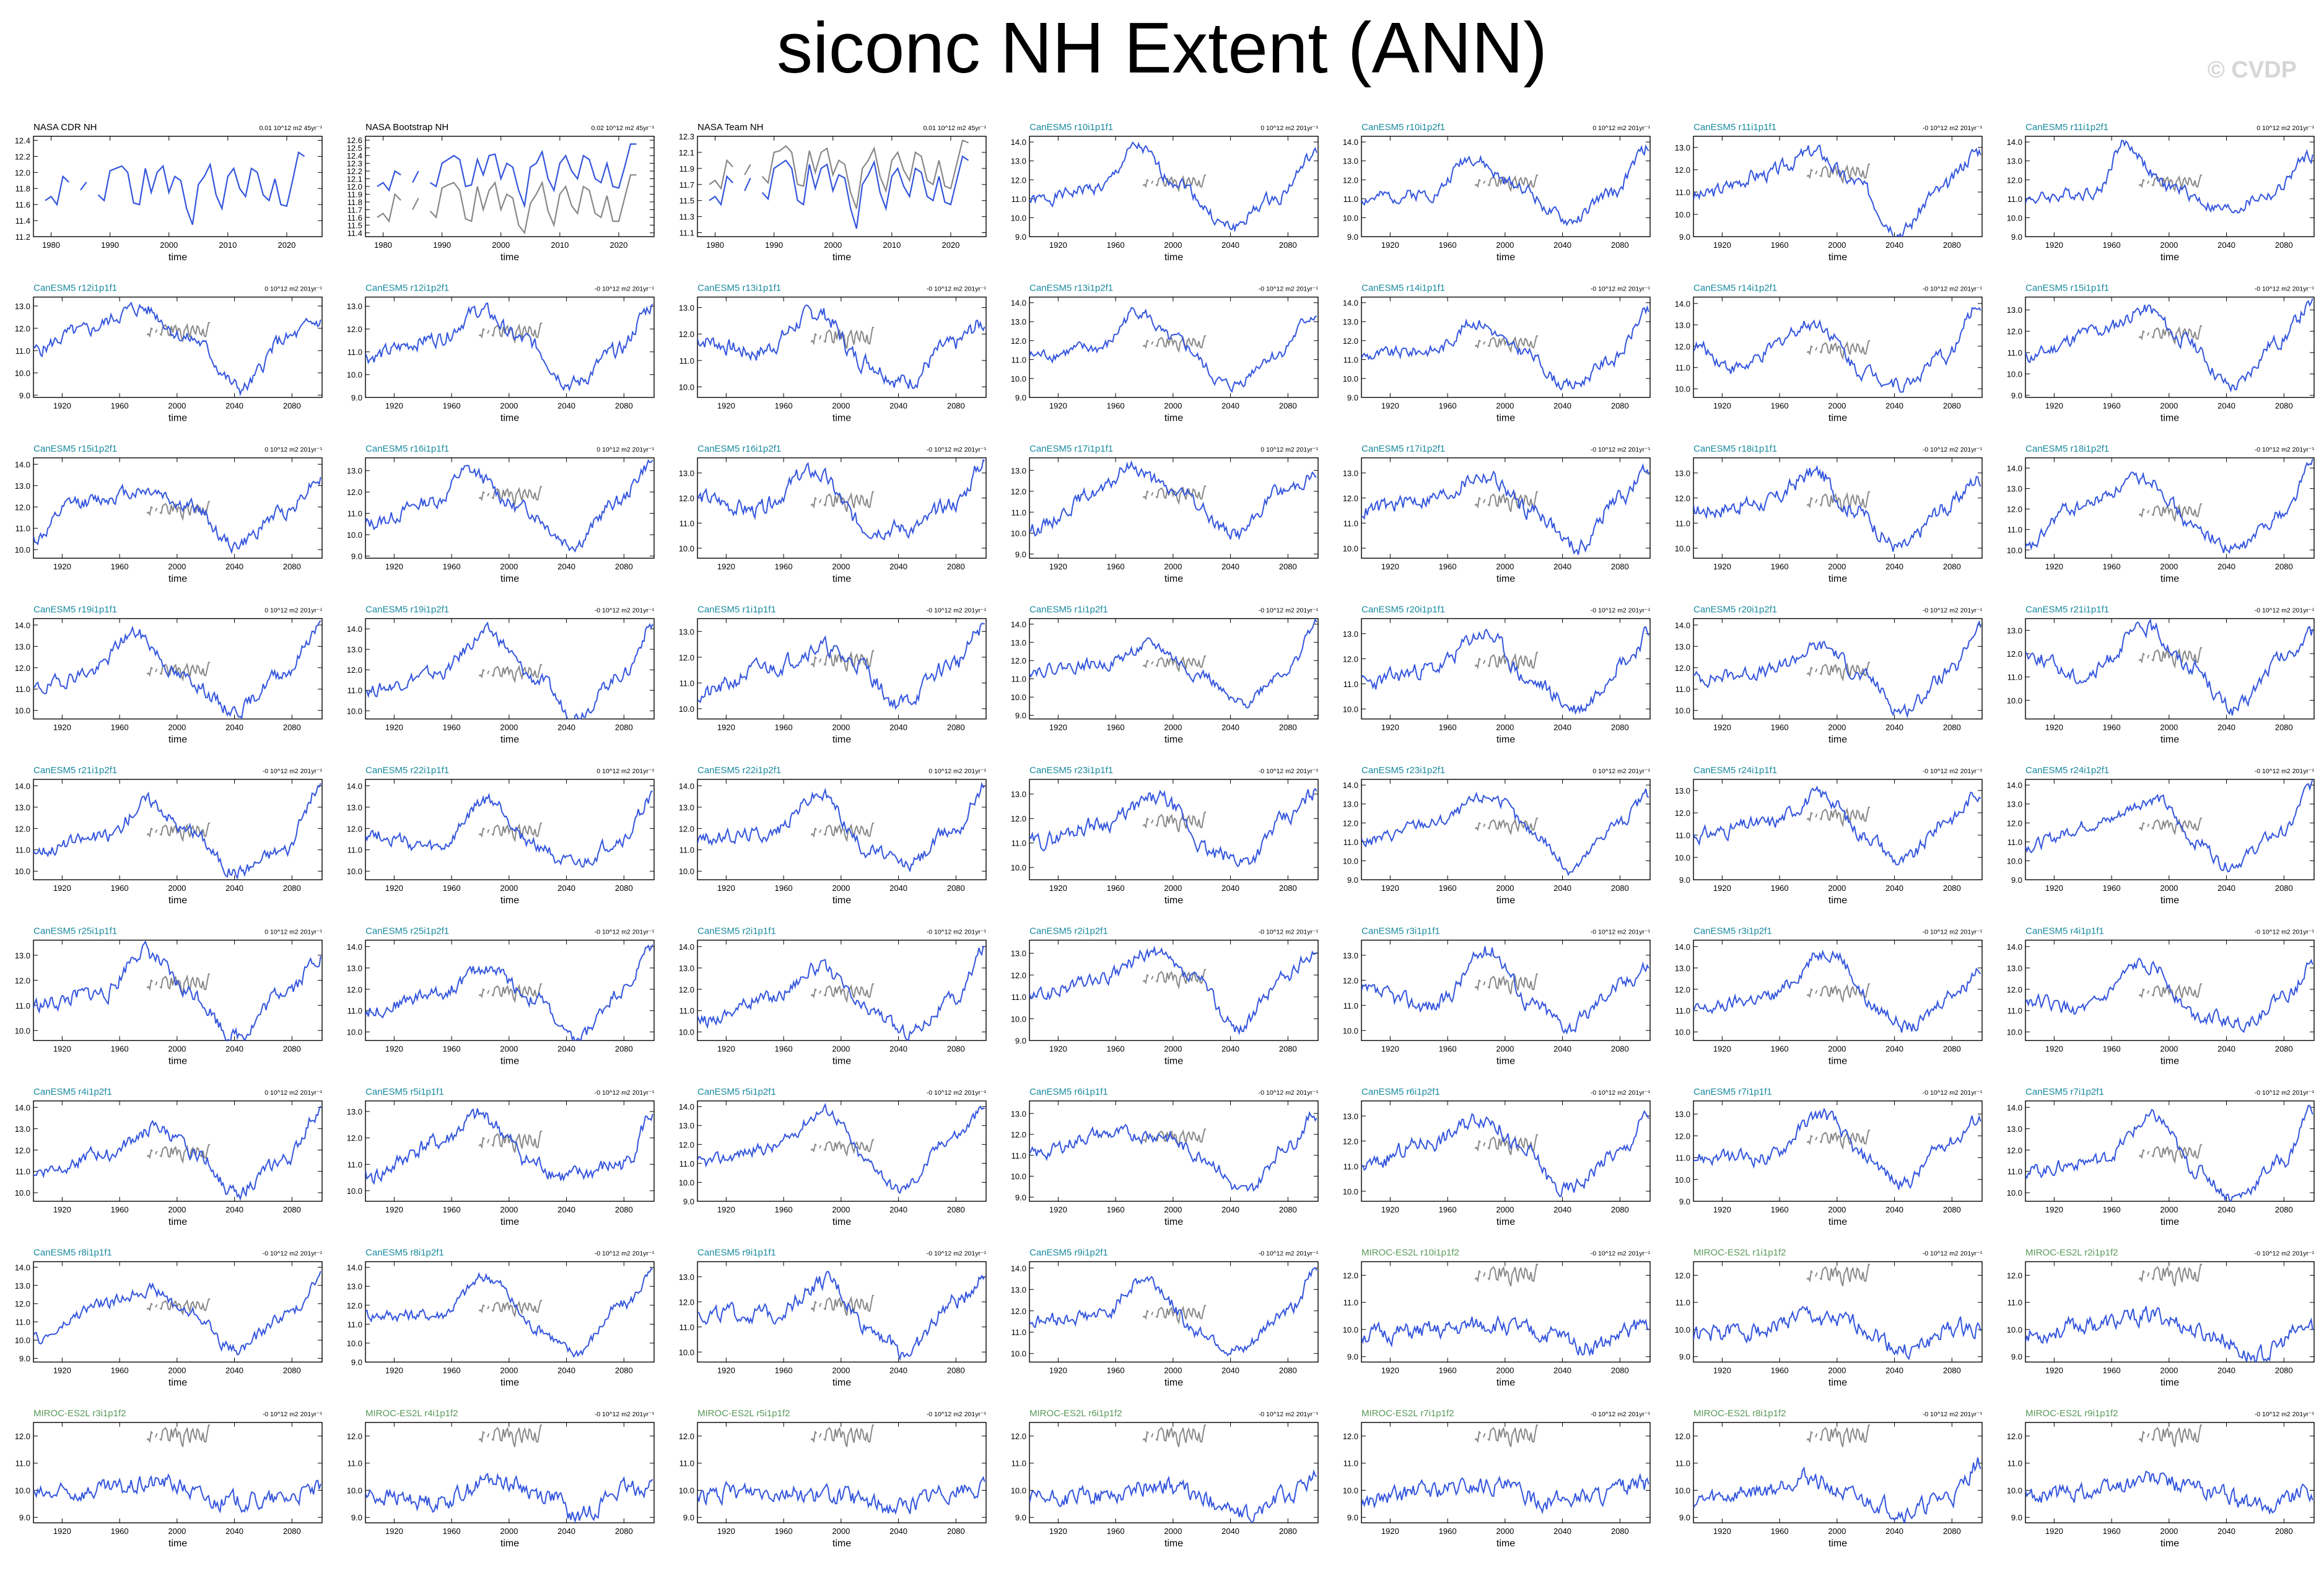  I want to click on x-tick-label: 1980, so click(51, 245).